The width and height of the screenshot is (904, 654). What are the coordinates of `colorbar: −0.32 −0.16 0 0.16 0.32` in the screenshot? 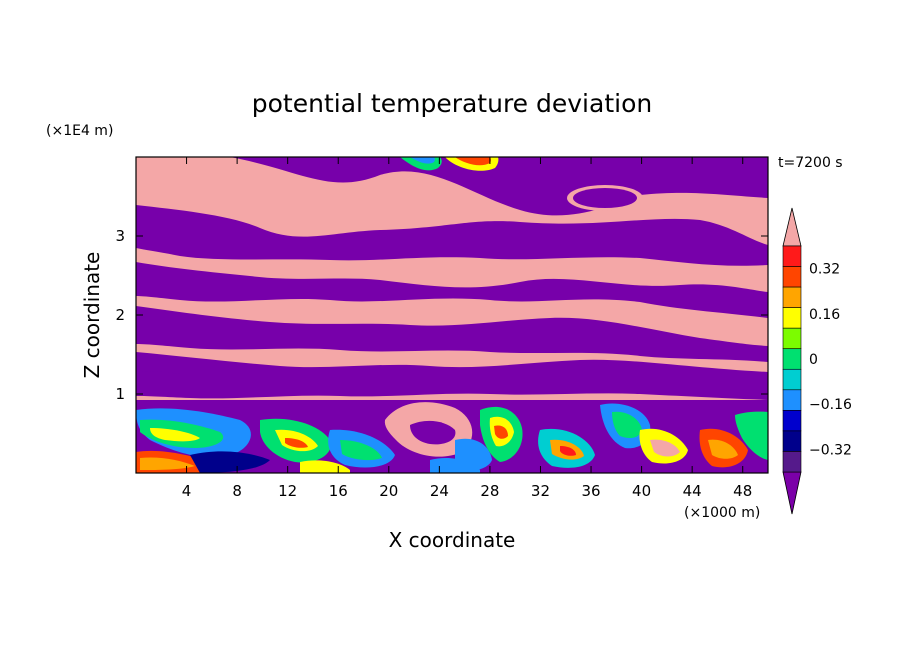 It's located at (817, 361).